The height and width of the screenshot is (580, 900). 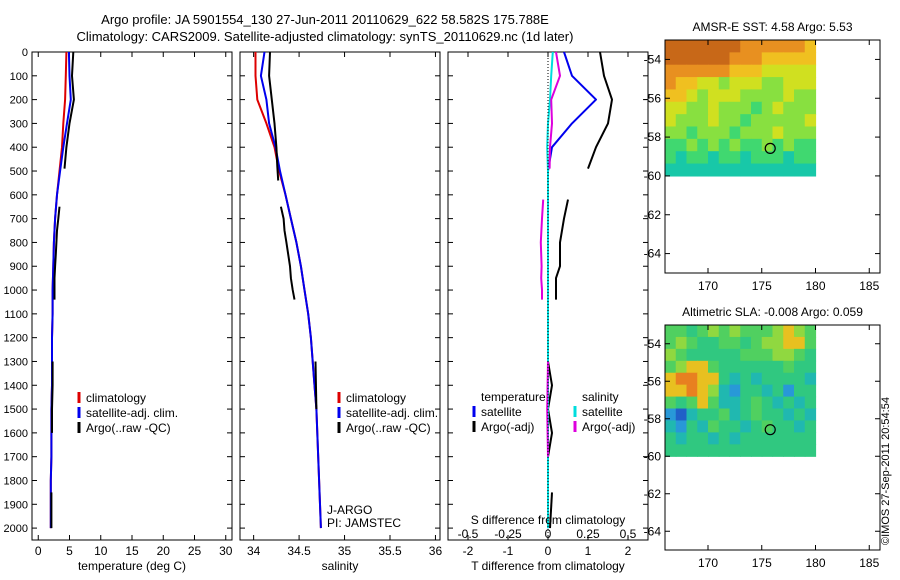 What do you see at coordinates (316, 385) in the screenshot?
I see `salinity-series-line` at bounding box center [316, 385].